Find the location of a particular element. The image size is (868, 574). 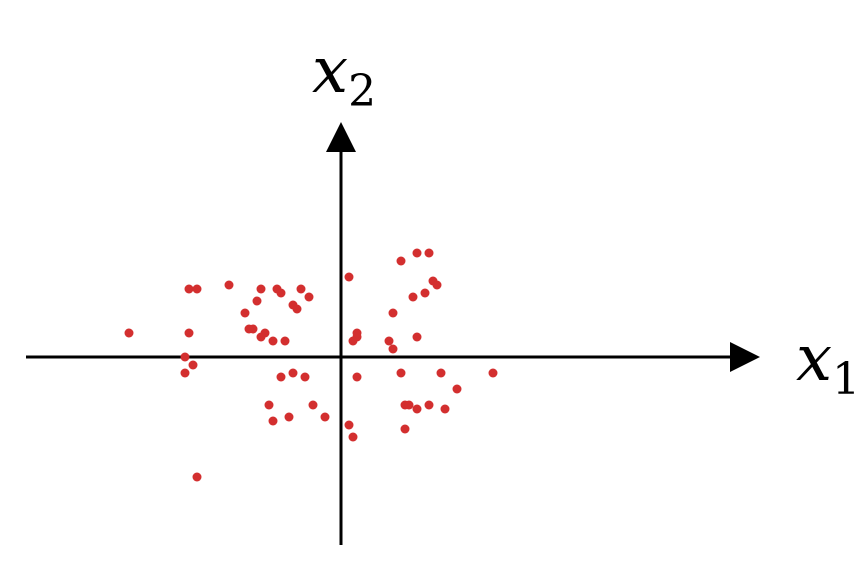

x-axis-label-sub: 1 is located at coordinates (846, 379).